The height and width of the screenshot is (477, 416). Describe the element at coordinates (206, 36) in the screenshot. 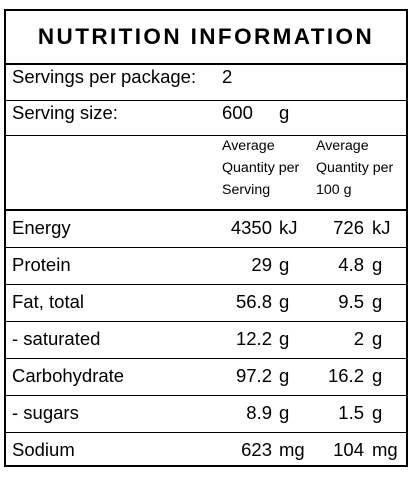

I see `panel-title: NUTRITION INFORMATION` at that location.